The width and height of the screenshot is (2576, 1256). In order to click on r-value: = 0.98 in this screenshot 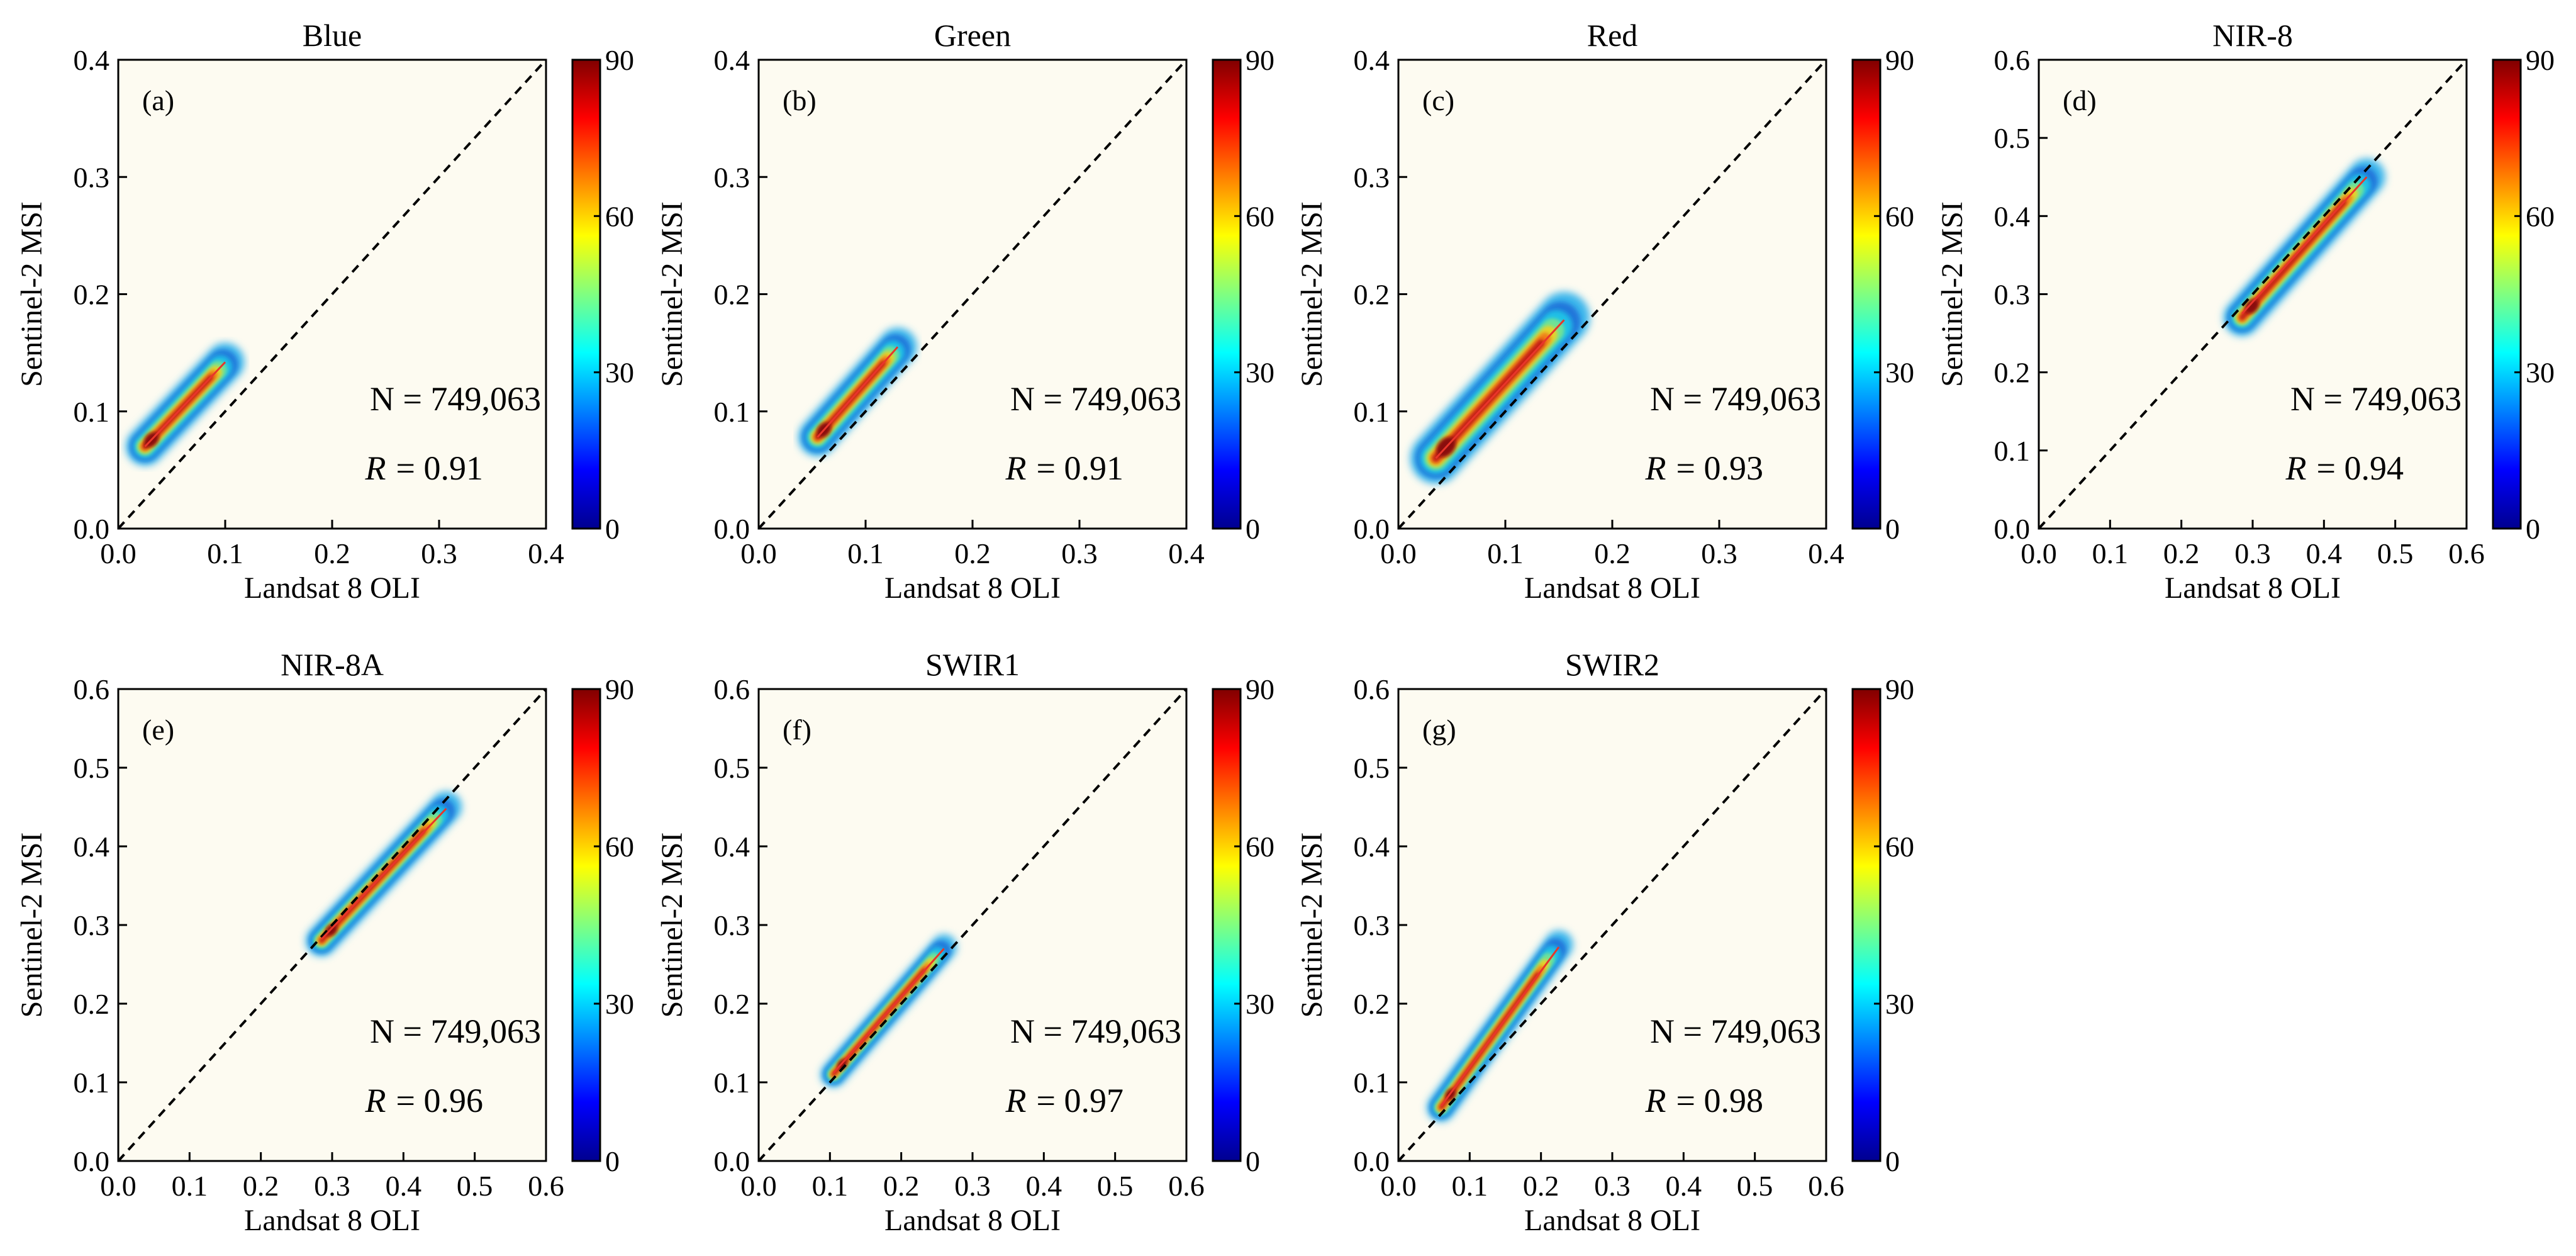, I will do `click(1719, 1100)`.